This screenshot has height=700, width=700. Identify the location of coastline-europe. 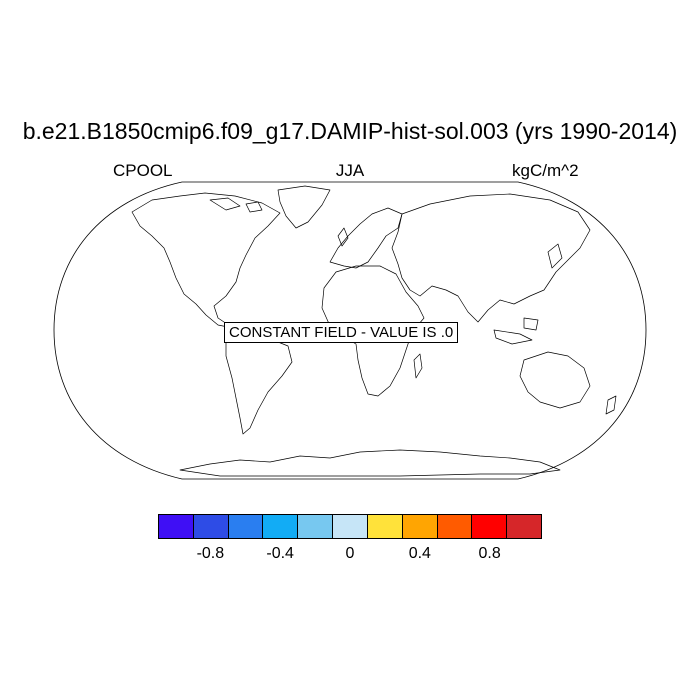
(366, 238).